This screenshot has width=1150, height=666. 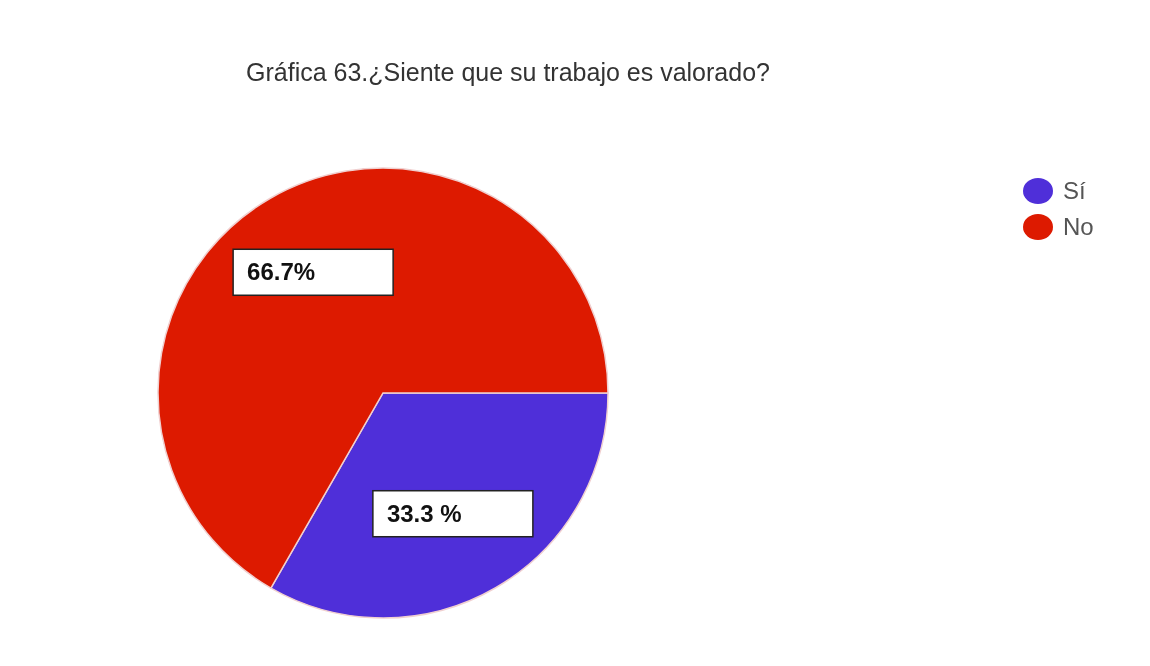 What do you see at coordinates (424, 513) in the screenshot?
I see `data-label: 33.3 %` at bounding box center [424, 513].